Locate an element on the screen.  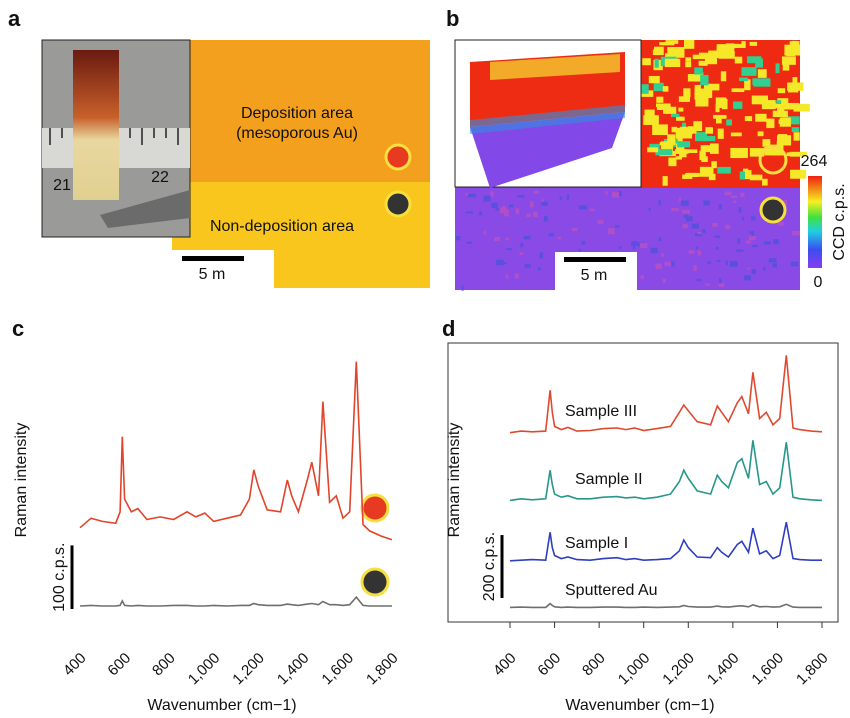
series-label: Sample I is located at coordinates (596, 543).